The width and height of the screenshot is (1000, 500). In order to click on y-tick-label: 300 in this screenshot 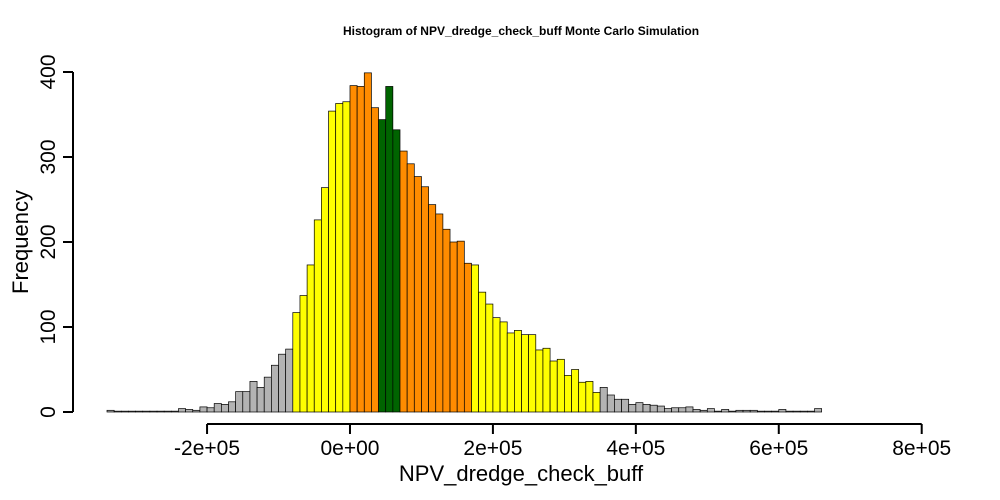, I will do `click(48, 156)`.